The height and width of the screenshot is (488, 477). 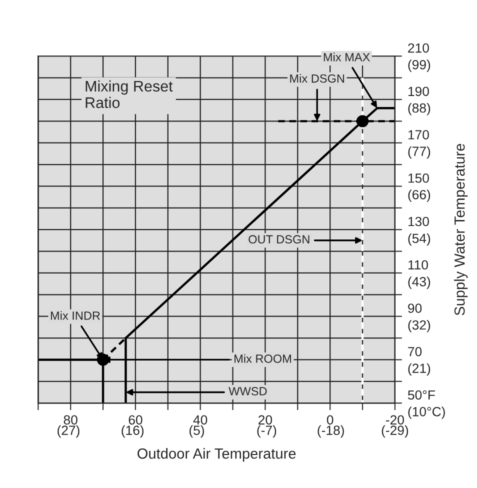 I want to click on y2-tick-label: (88), so click(x=419, y=109).